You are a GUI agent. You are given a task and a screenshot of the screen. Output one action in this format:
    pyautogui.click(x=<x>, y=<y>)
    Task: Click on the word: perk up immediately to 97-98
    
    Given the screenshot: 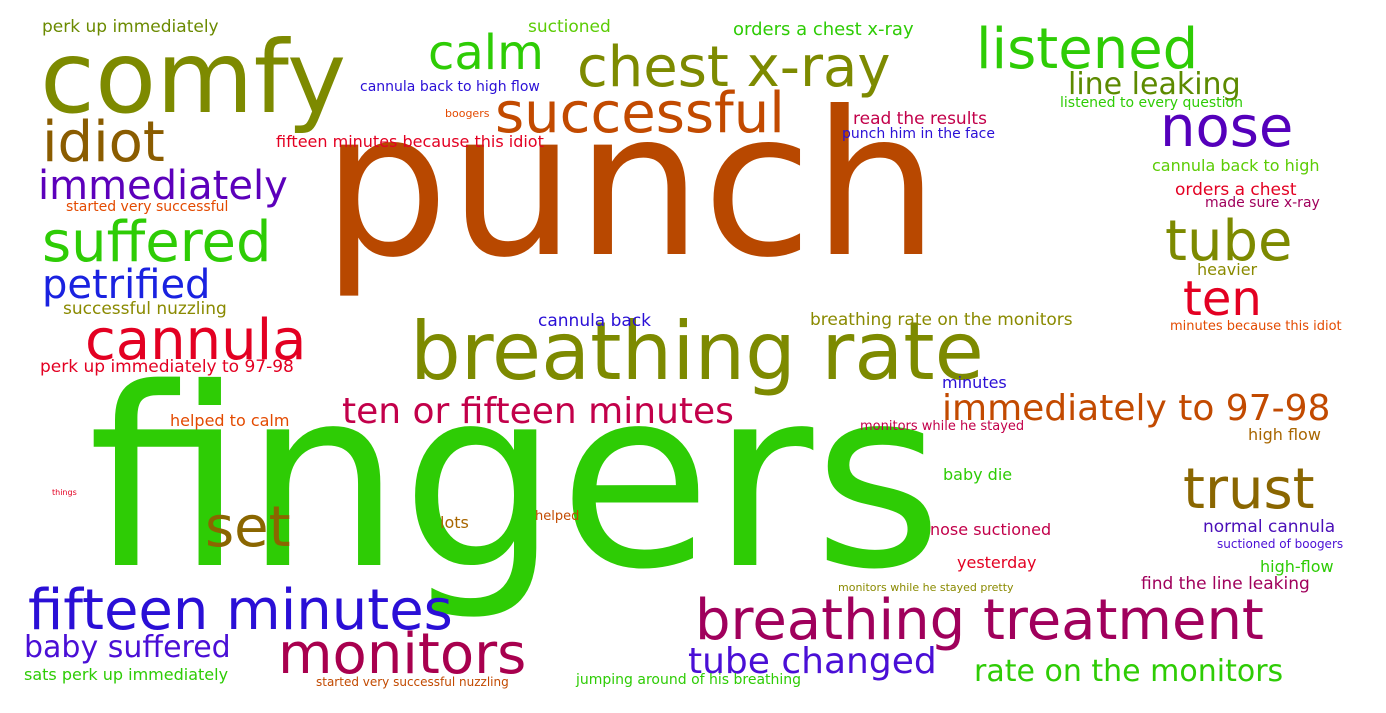 What is the action you would take?
    pyautogui.click(x=167, y=367)
    